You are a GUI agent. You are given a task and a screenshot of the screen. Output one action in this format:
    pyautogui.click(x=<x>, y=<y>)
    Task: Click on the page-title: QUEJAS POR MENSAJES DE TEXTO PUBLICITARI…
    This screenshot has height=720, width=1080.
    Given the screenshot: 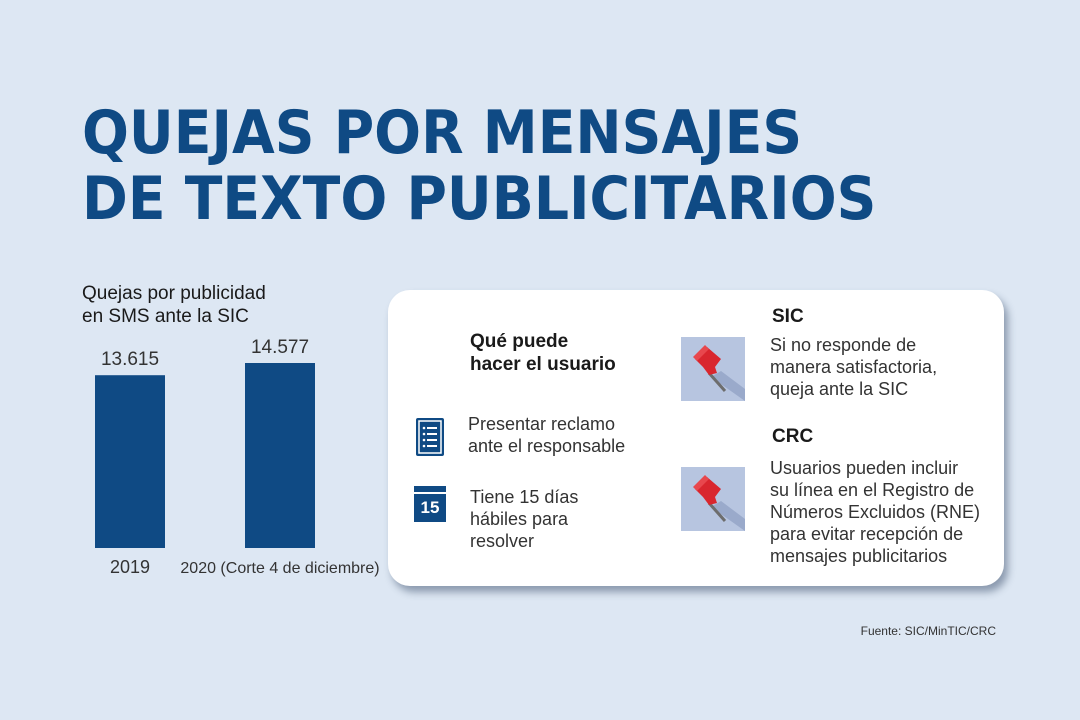 What is the action you would take?
    pyautogui.click(x=479, y=166)
    